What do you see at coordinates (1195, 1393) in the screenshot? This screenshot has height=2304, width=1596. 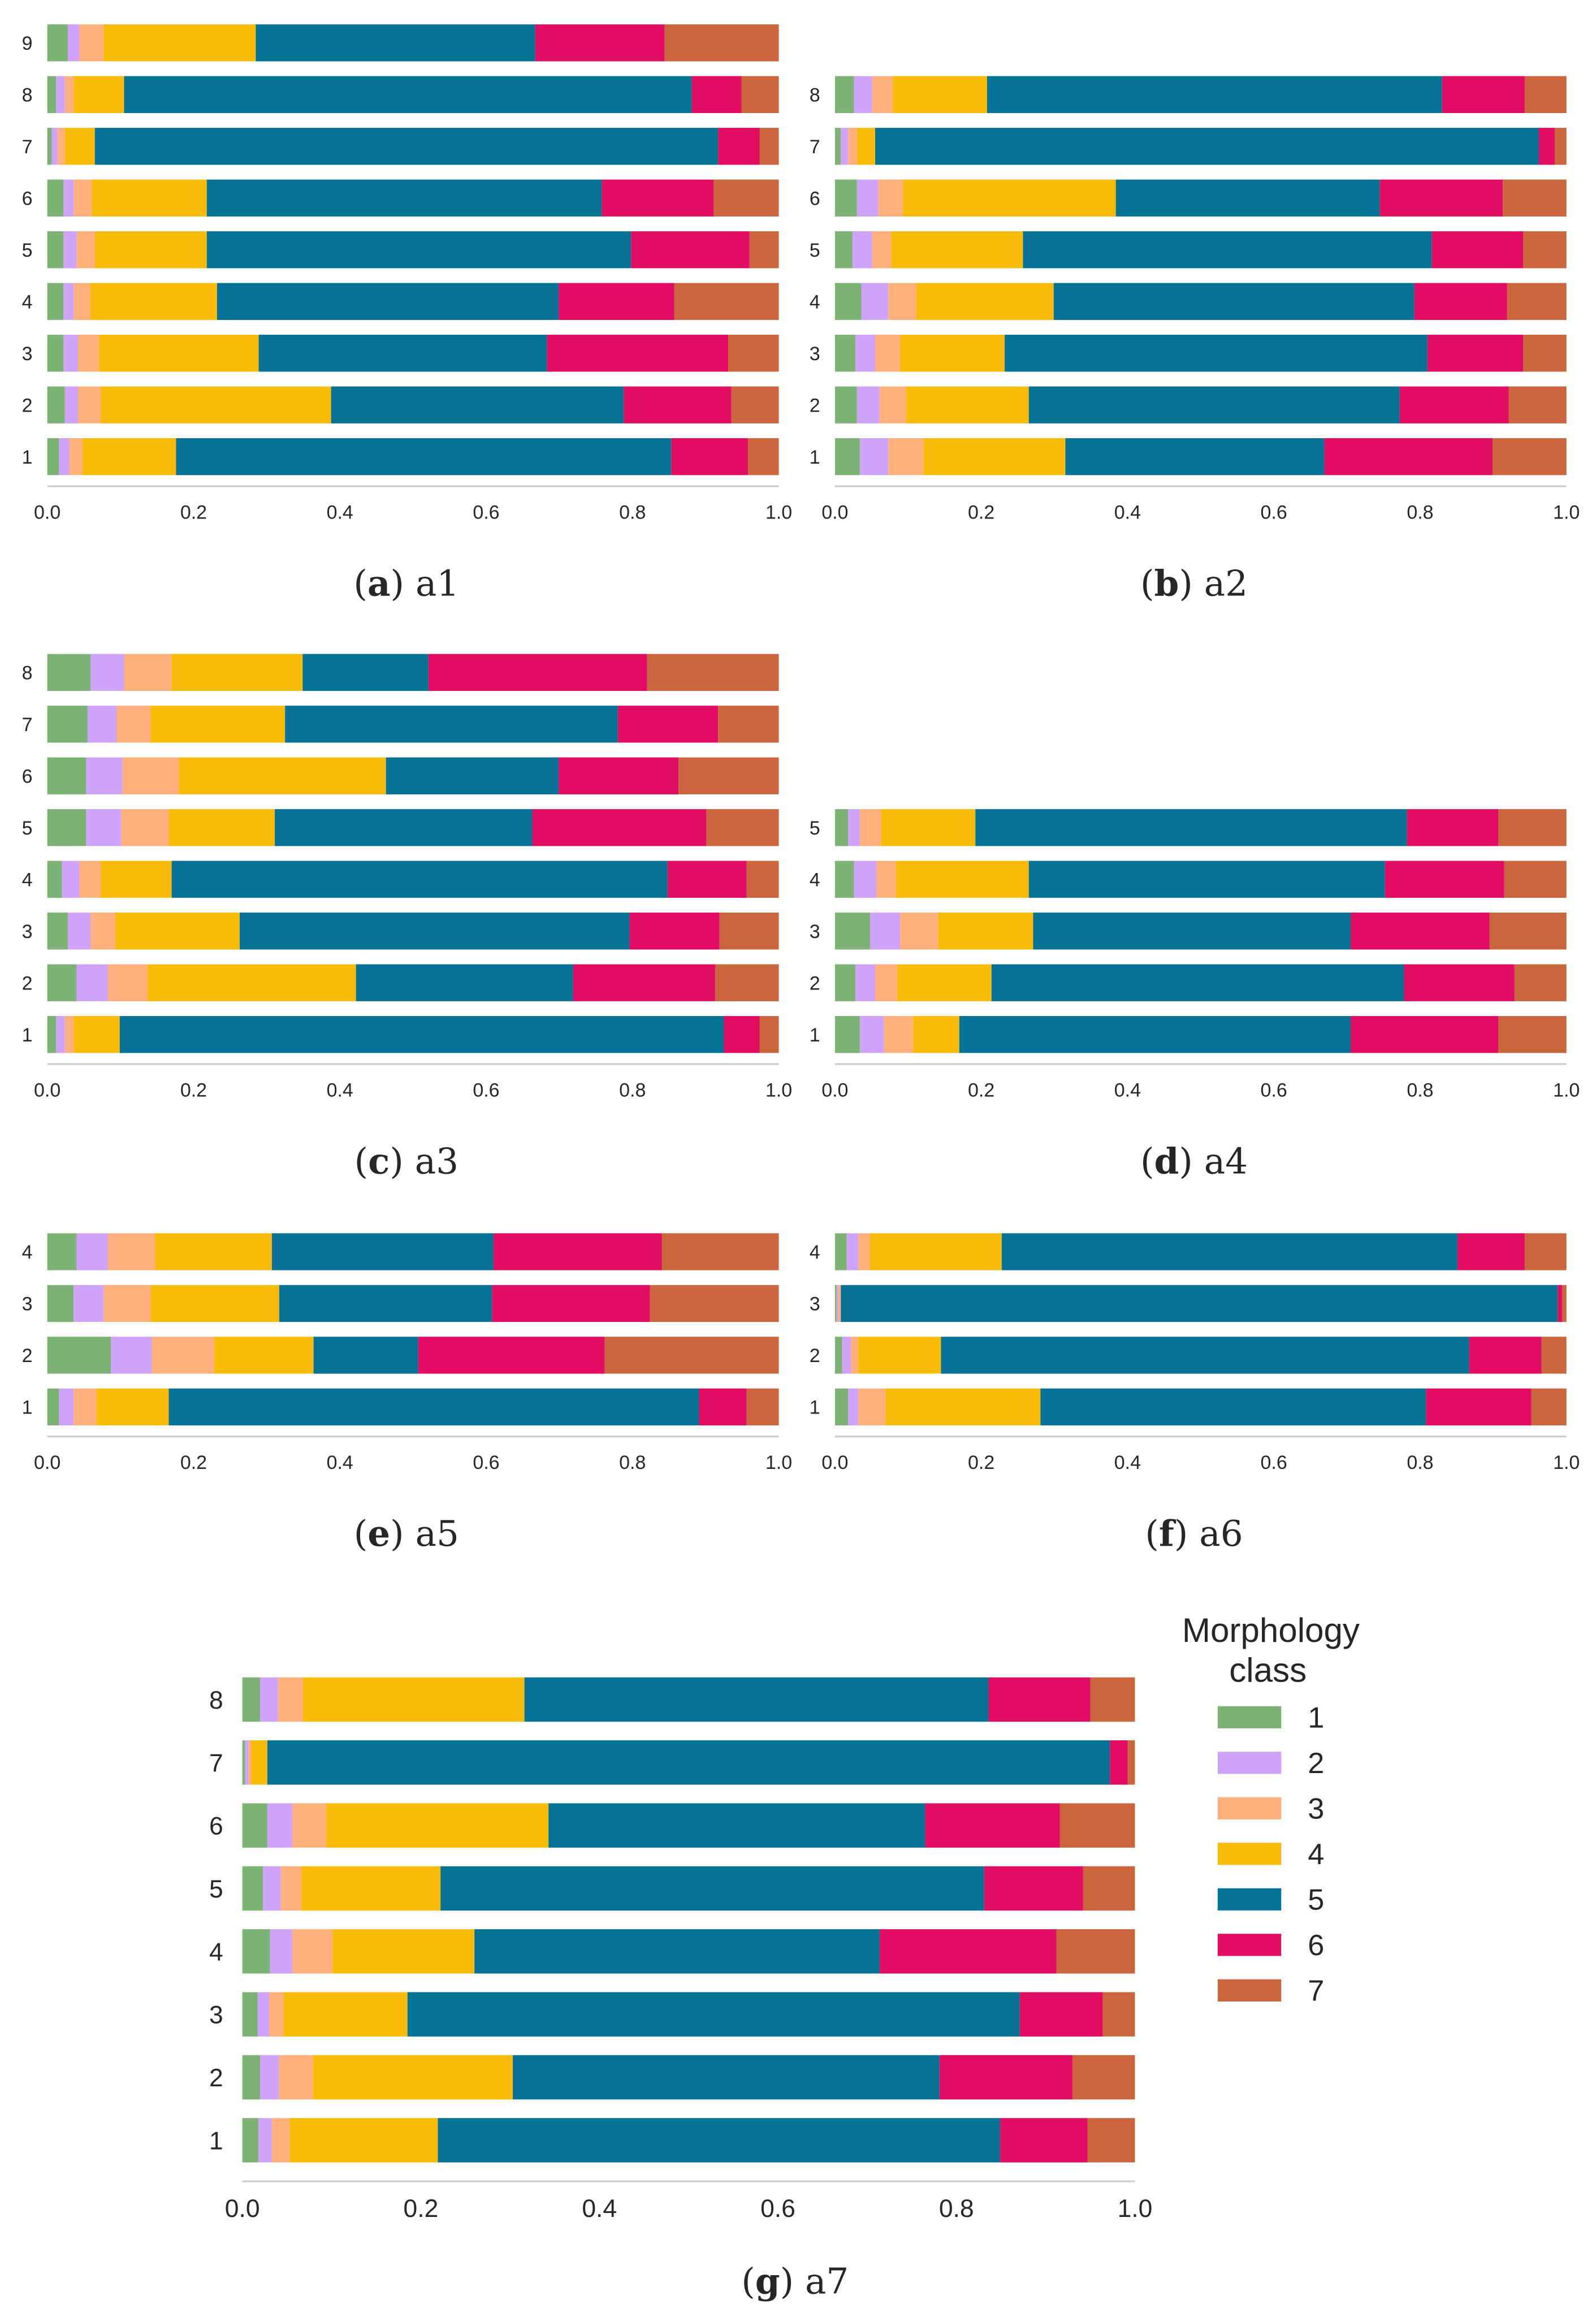 I see `panel-f: 4 3 2 1 0.0 0.2 0.4 0.6 0.8 1.0 (f) a6` at bounding box center [1195, 1393].